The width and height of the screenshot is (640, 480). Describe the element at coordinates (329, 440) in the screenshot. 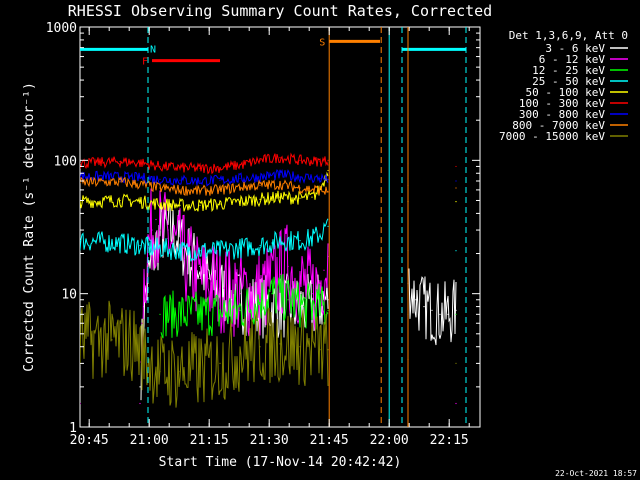

I see `x-tick-label: 21:45` at that location.